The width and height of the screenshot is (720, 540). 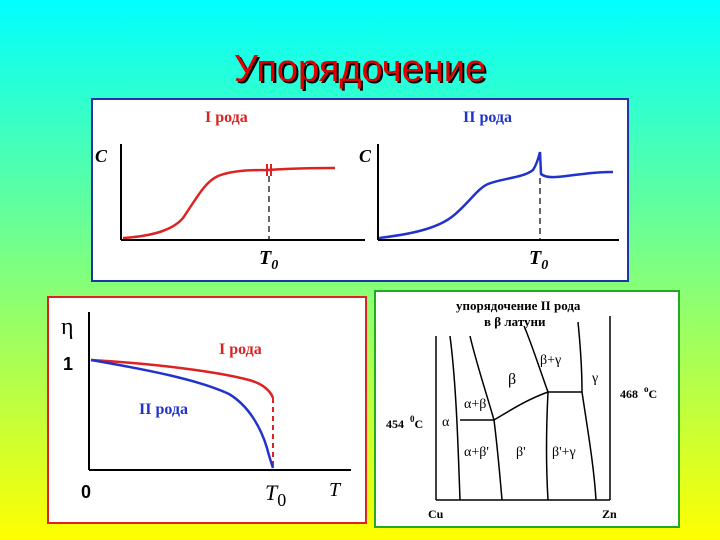 I want to click on region-gamma: γ, so click(x=594, y=378).